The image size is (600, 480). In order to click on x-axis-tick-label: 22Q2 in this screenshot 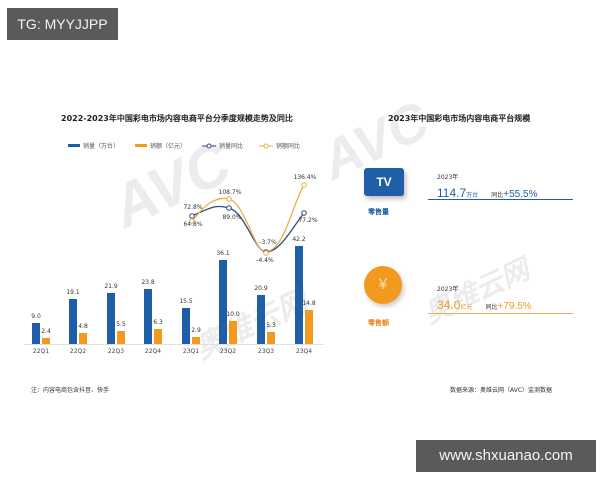, I will do `click(78, 351)`.